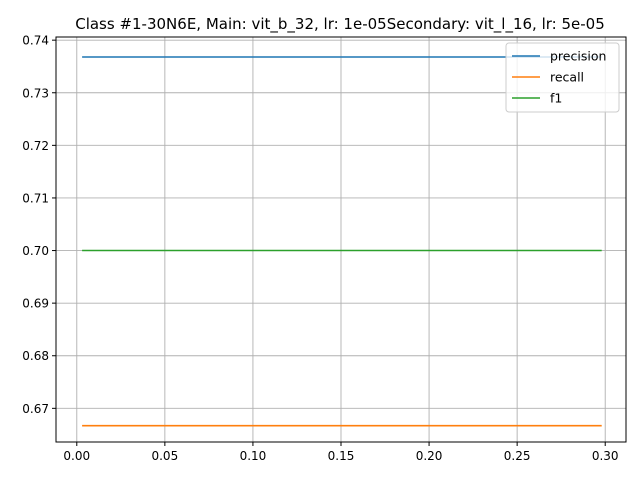  What do you see at coordinates (35, 93) in the screenshot?
I see `y-tick-label: 0.73` at bounding box center [35, 93].